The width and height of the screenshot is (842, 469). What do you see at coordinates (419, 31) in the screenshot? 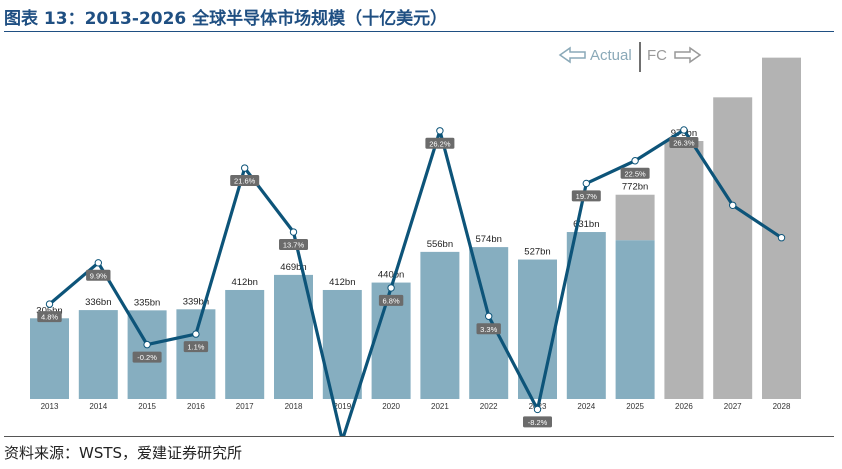
I see `title-rule` at bounding box center [419, 31].